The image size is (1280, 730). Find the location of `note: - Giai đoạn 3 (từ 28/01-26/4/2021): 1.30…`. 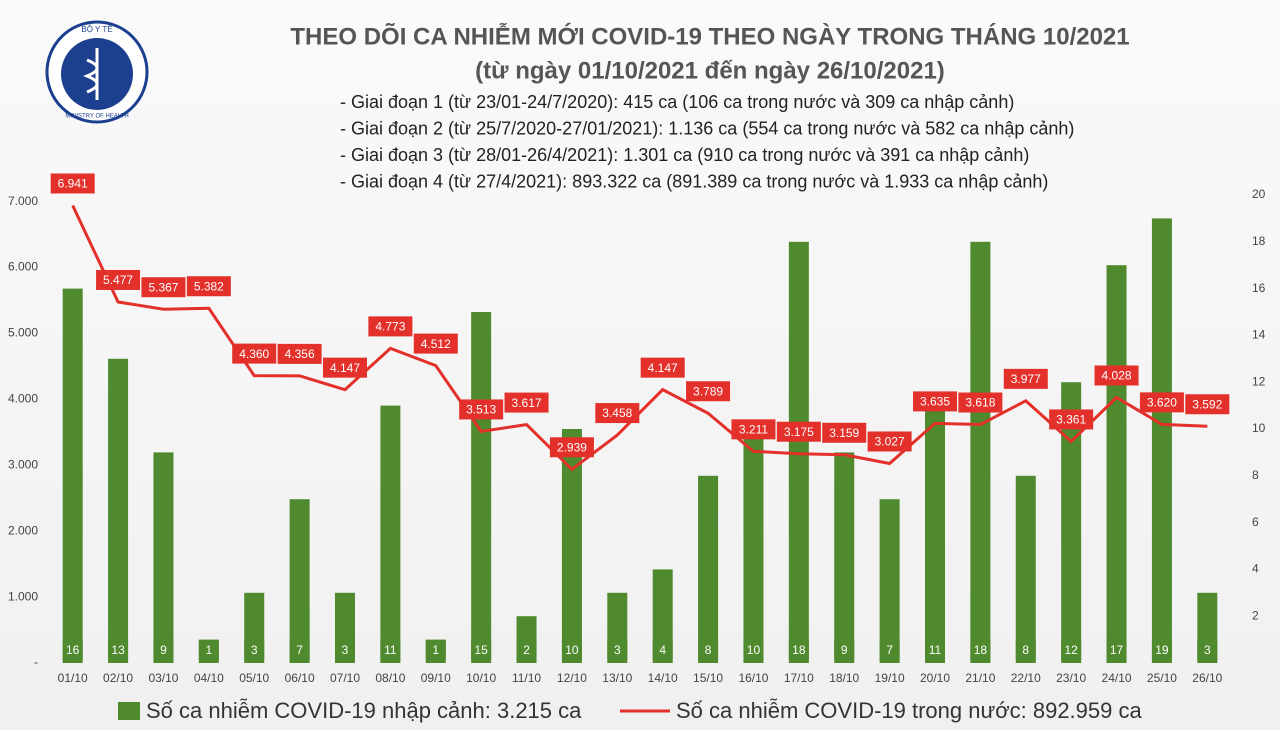

note: - Giai đoạn 3 (từ 28/01-26/4/2021): 1.30… is located at coordinates (684, 155).